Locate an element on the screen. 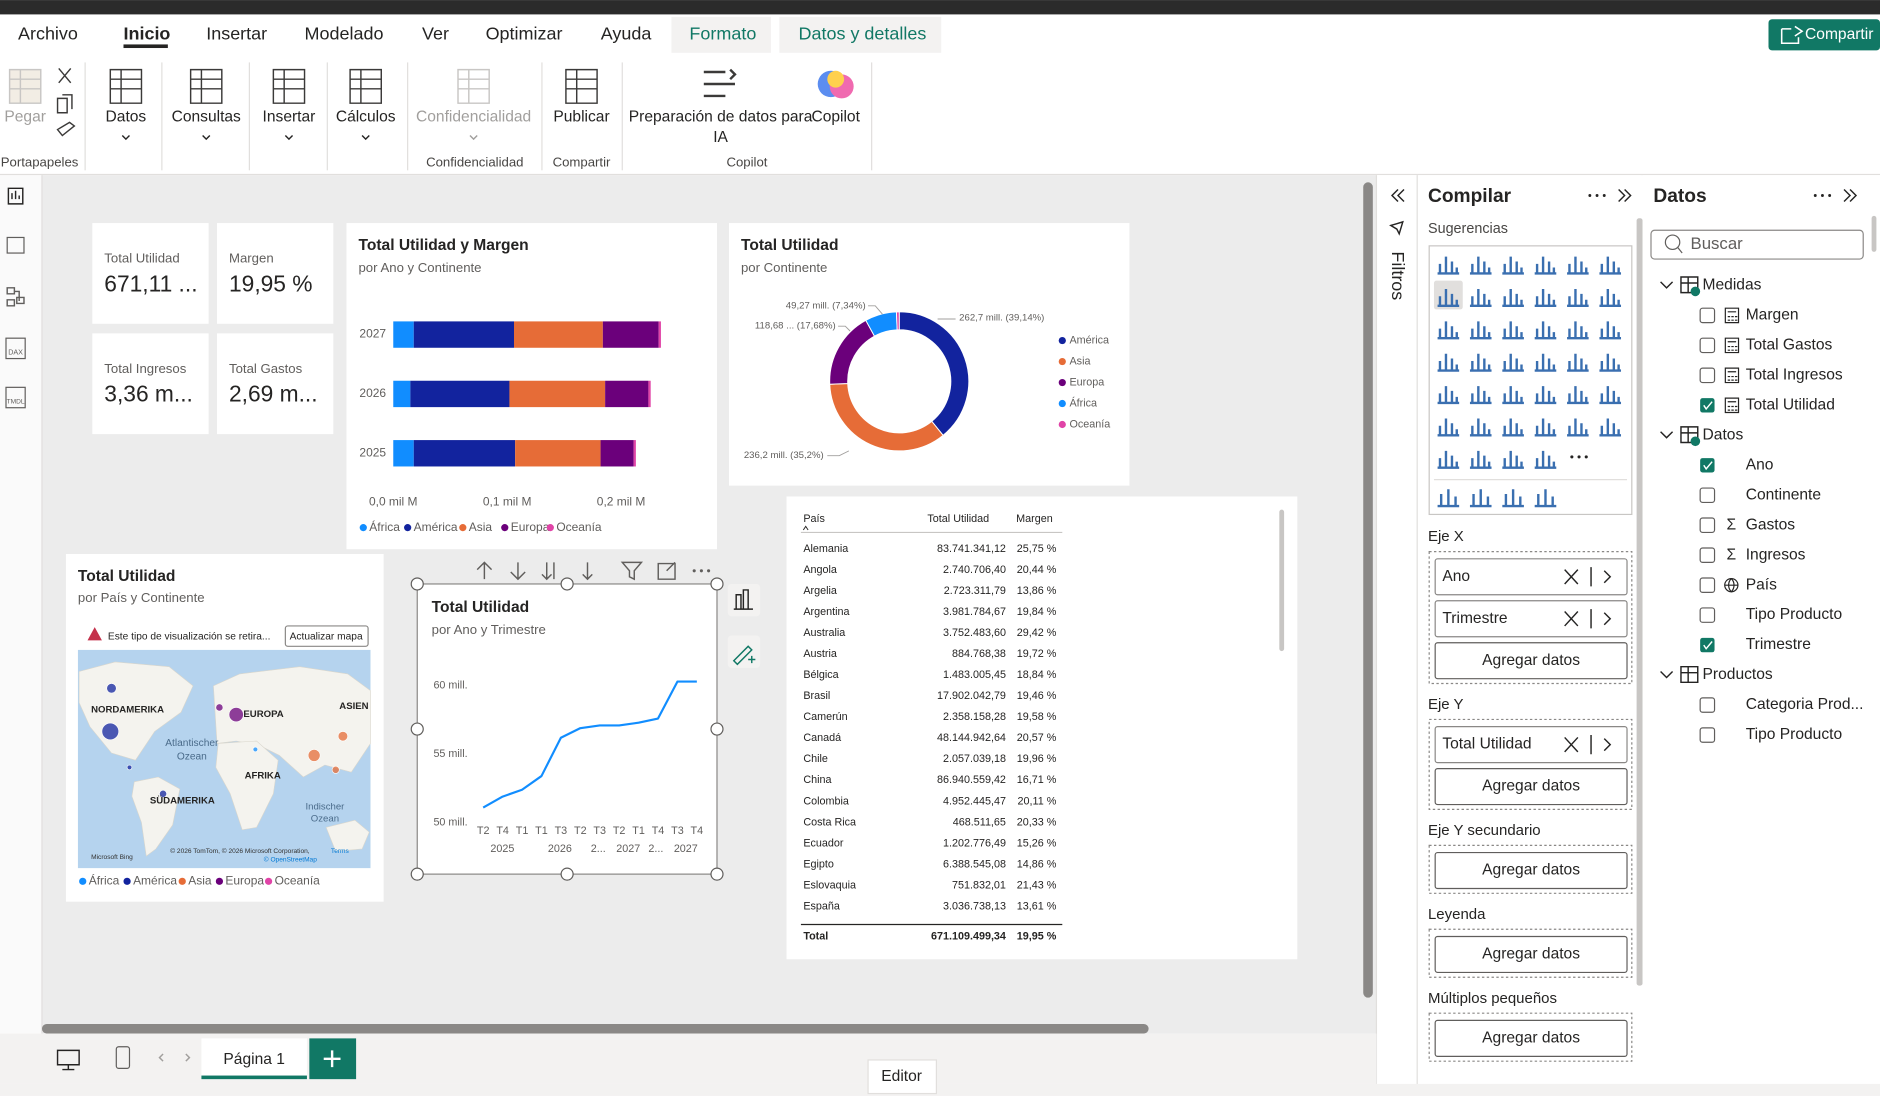 The width and height of the screenshot is (1880, 1096). model-view-icon is located at coordinates (15, 297).